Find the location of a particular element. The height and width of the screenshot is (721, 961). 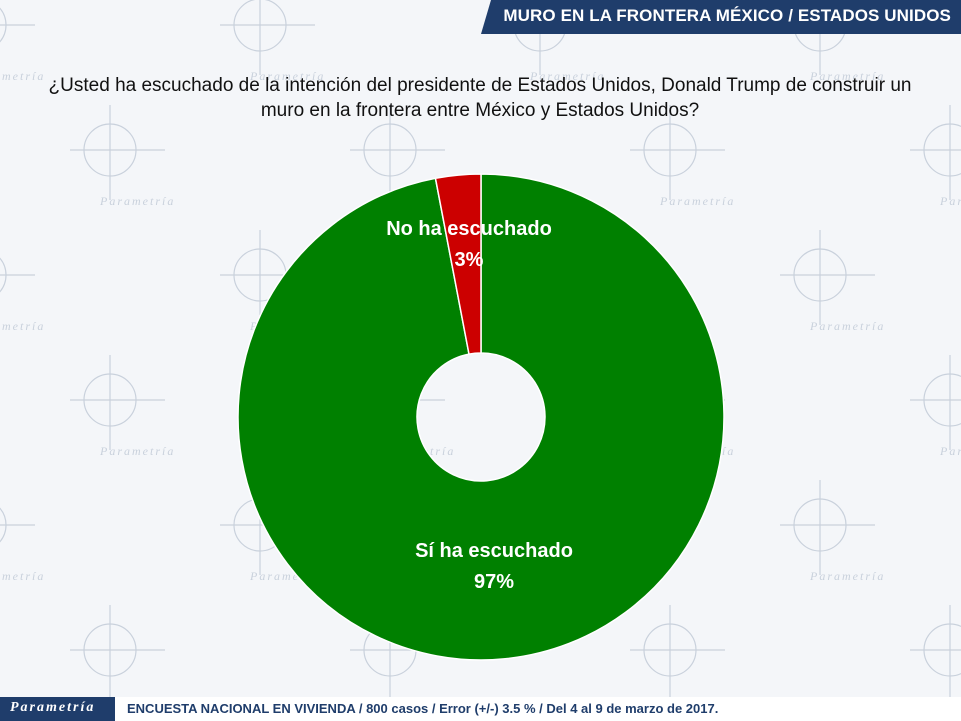

slice-label-0: Sí ha escuchado is located at coordinates (494, 551).